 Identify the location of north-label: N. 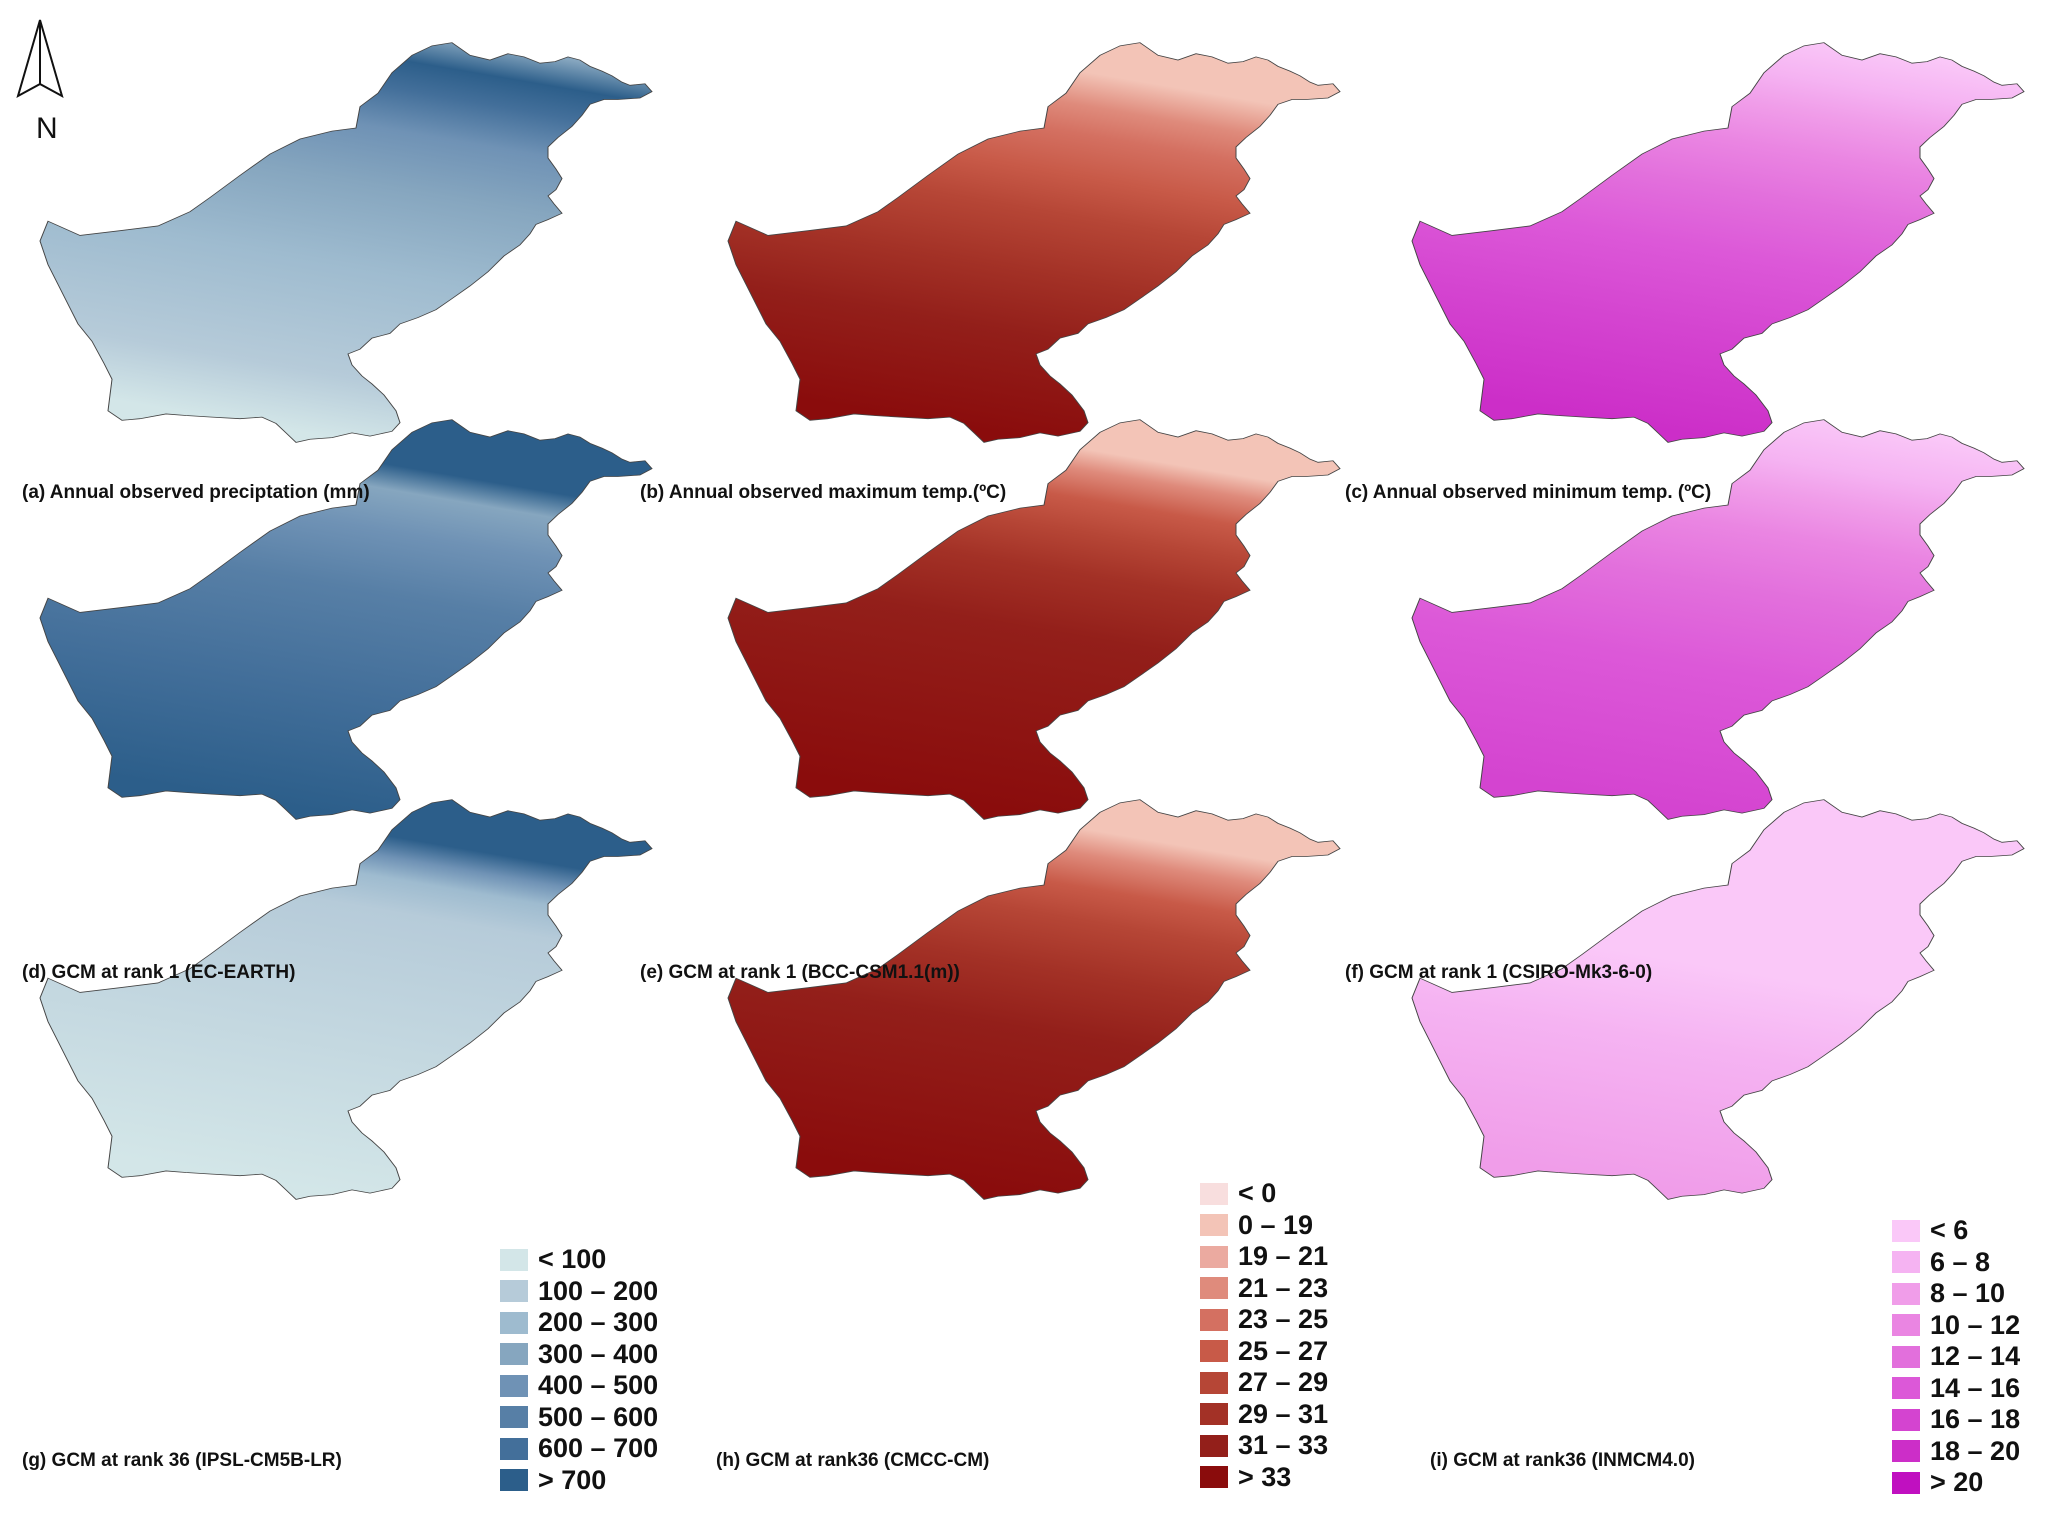
(47, 128).